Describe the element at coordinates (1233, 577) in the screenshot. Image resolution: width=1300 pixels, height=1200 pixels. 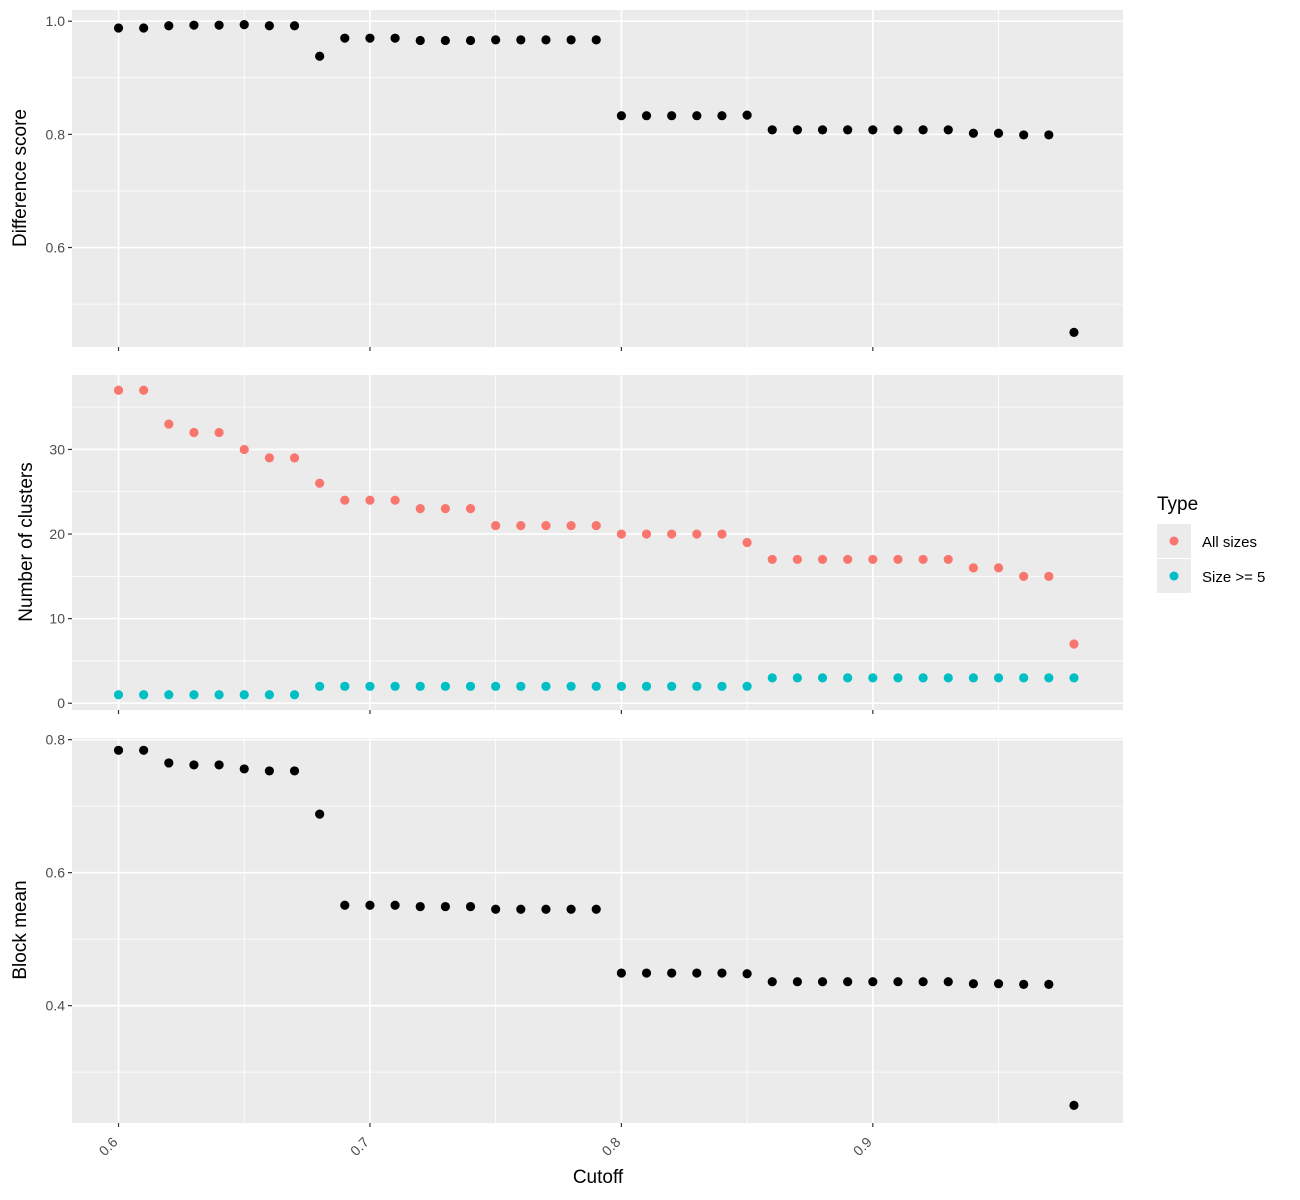
I see `legend-label-size-5: Size >= 5` at that location.